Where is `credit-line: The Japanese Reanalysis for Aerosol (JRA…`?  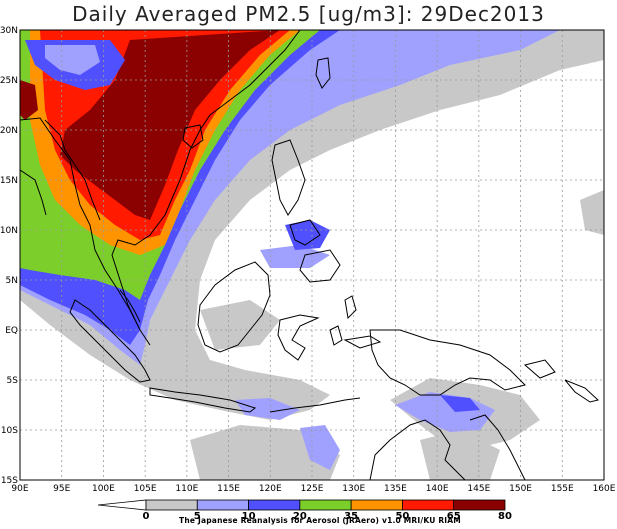 credit-line: The Japanese Reanalysis for Aerosol (JRA… is located at coordinates (320, 520).